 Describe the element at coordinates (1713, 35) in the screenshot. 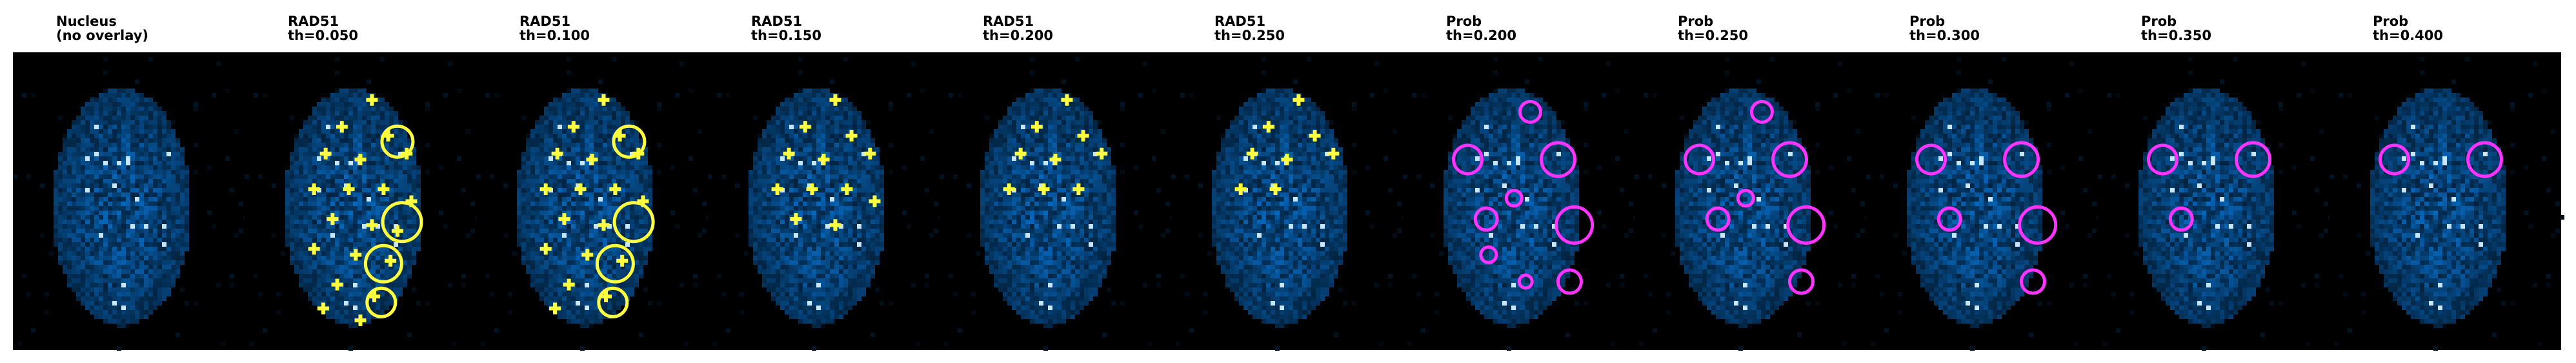

I see `panel-title-line: th=0.250` at that location.